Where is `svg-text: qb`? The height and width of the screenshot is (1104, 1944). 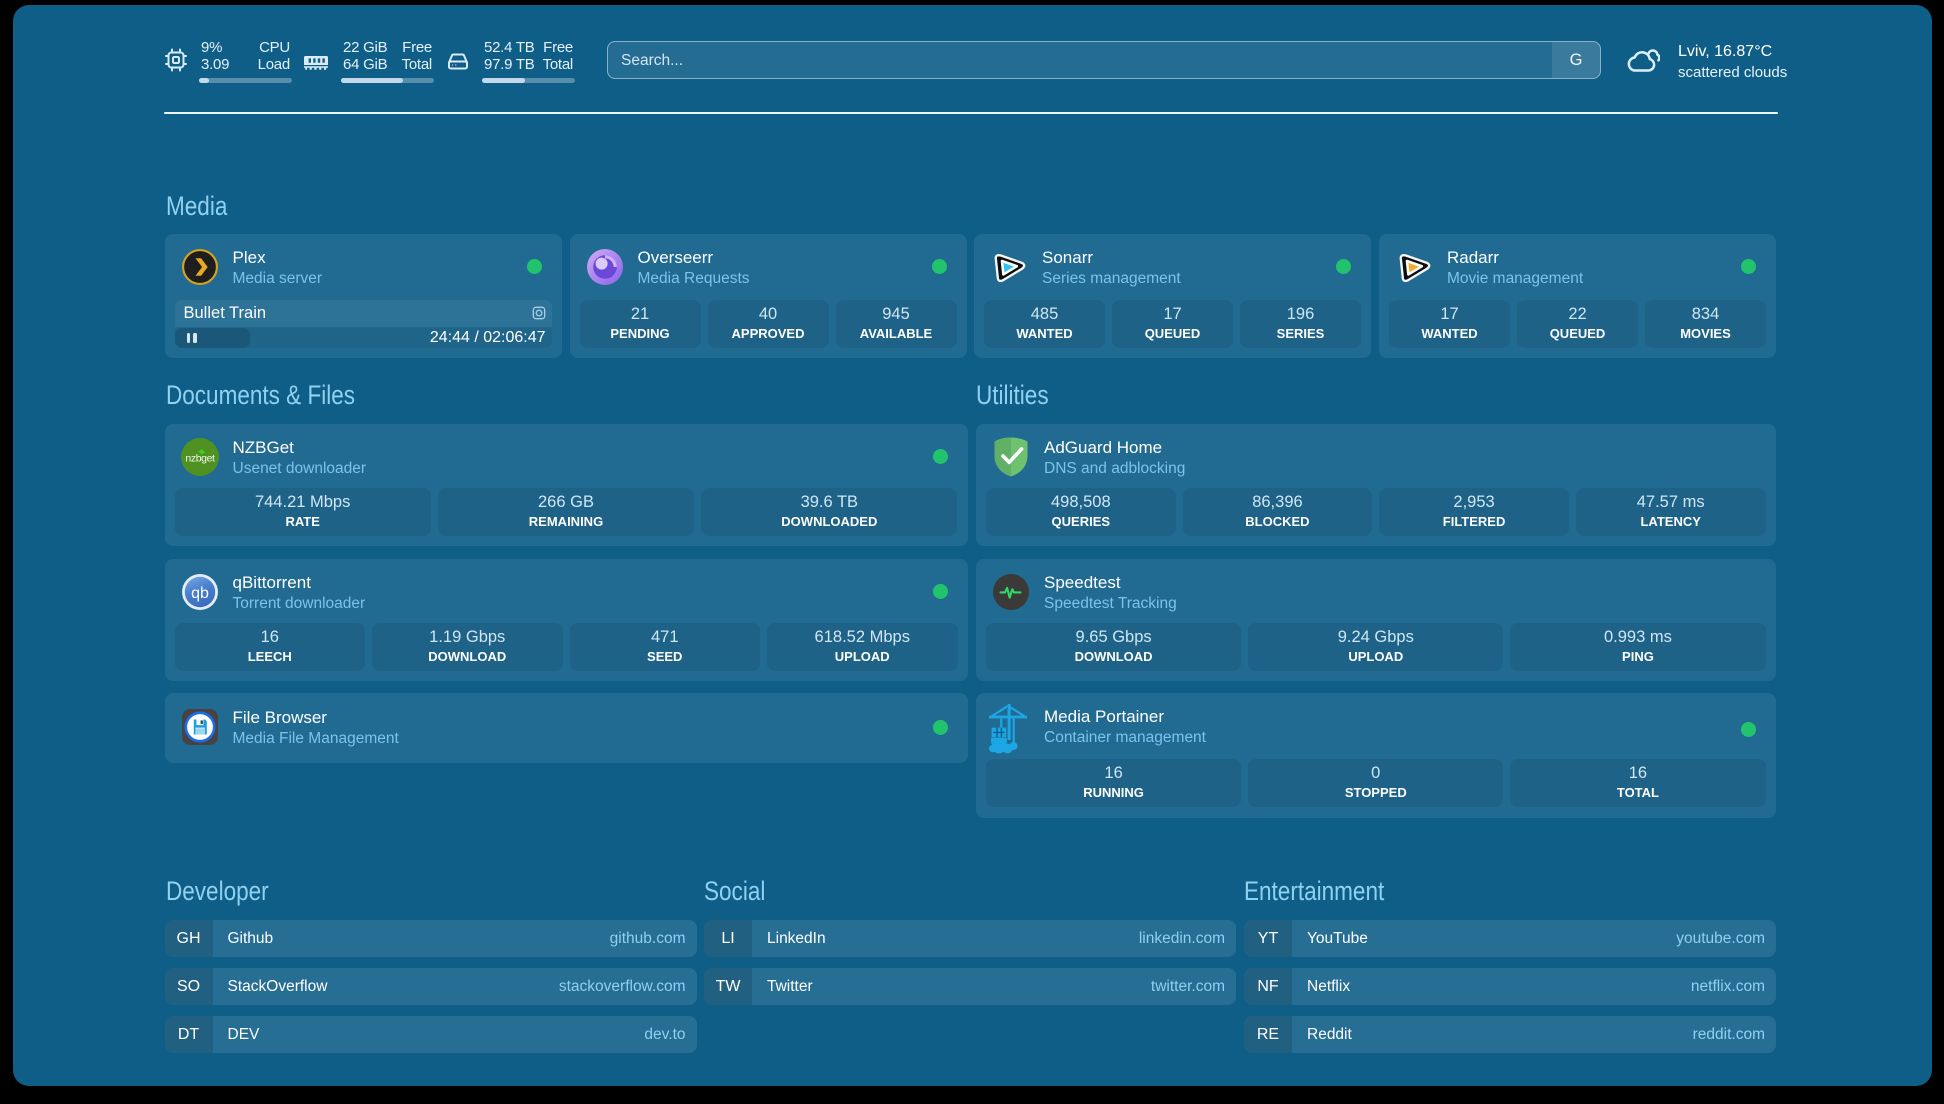 svg-text: qb is located at coordinates (200, 593).